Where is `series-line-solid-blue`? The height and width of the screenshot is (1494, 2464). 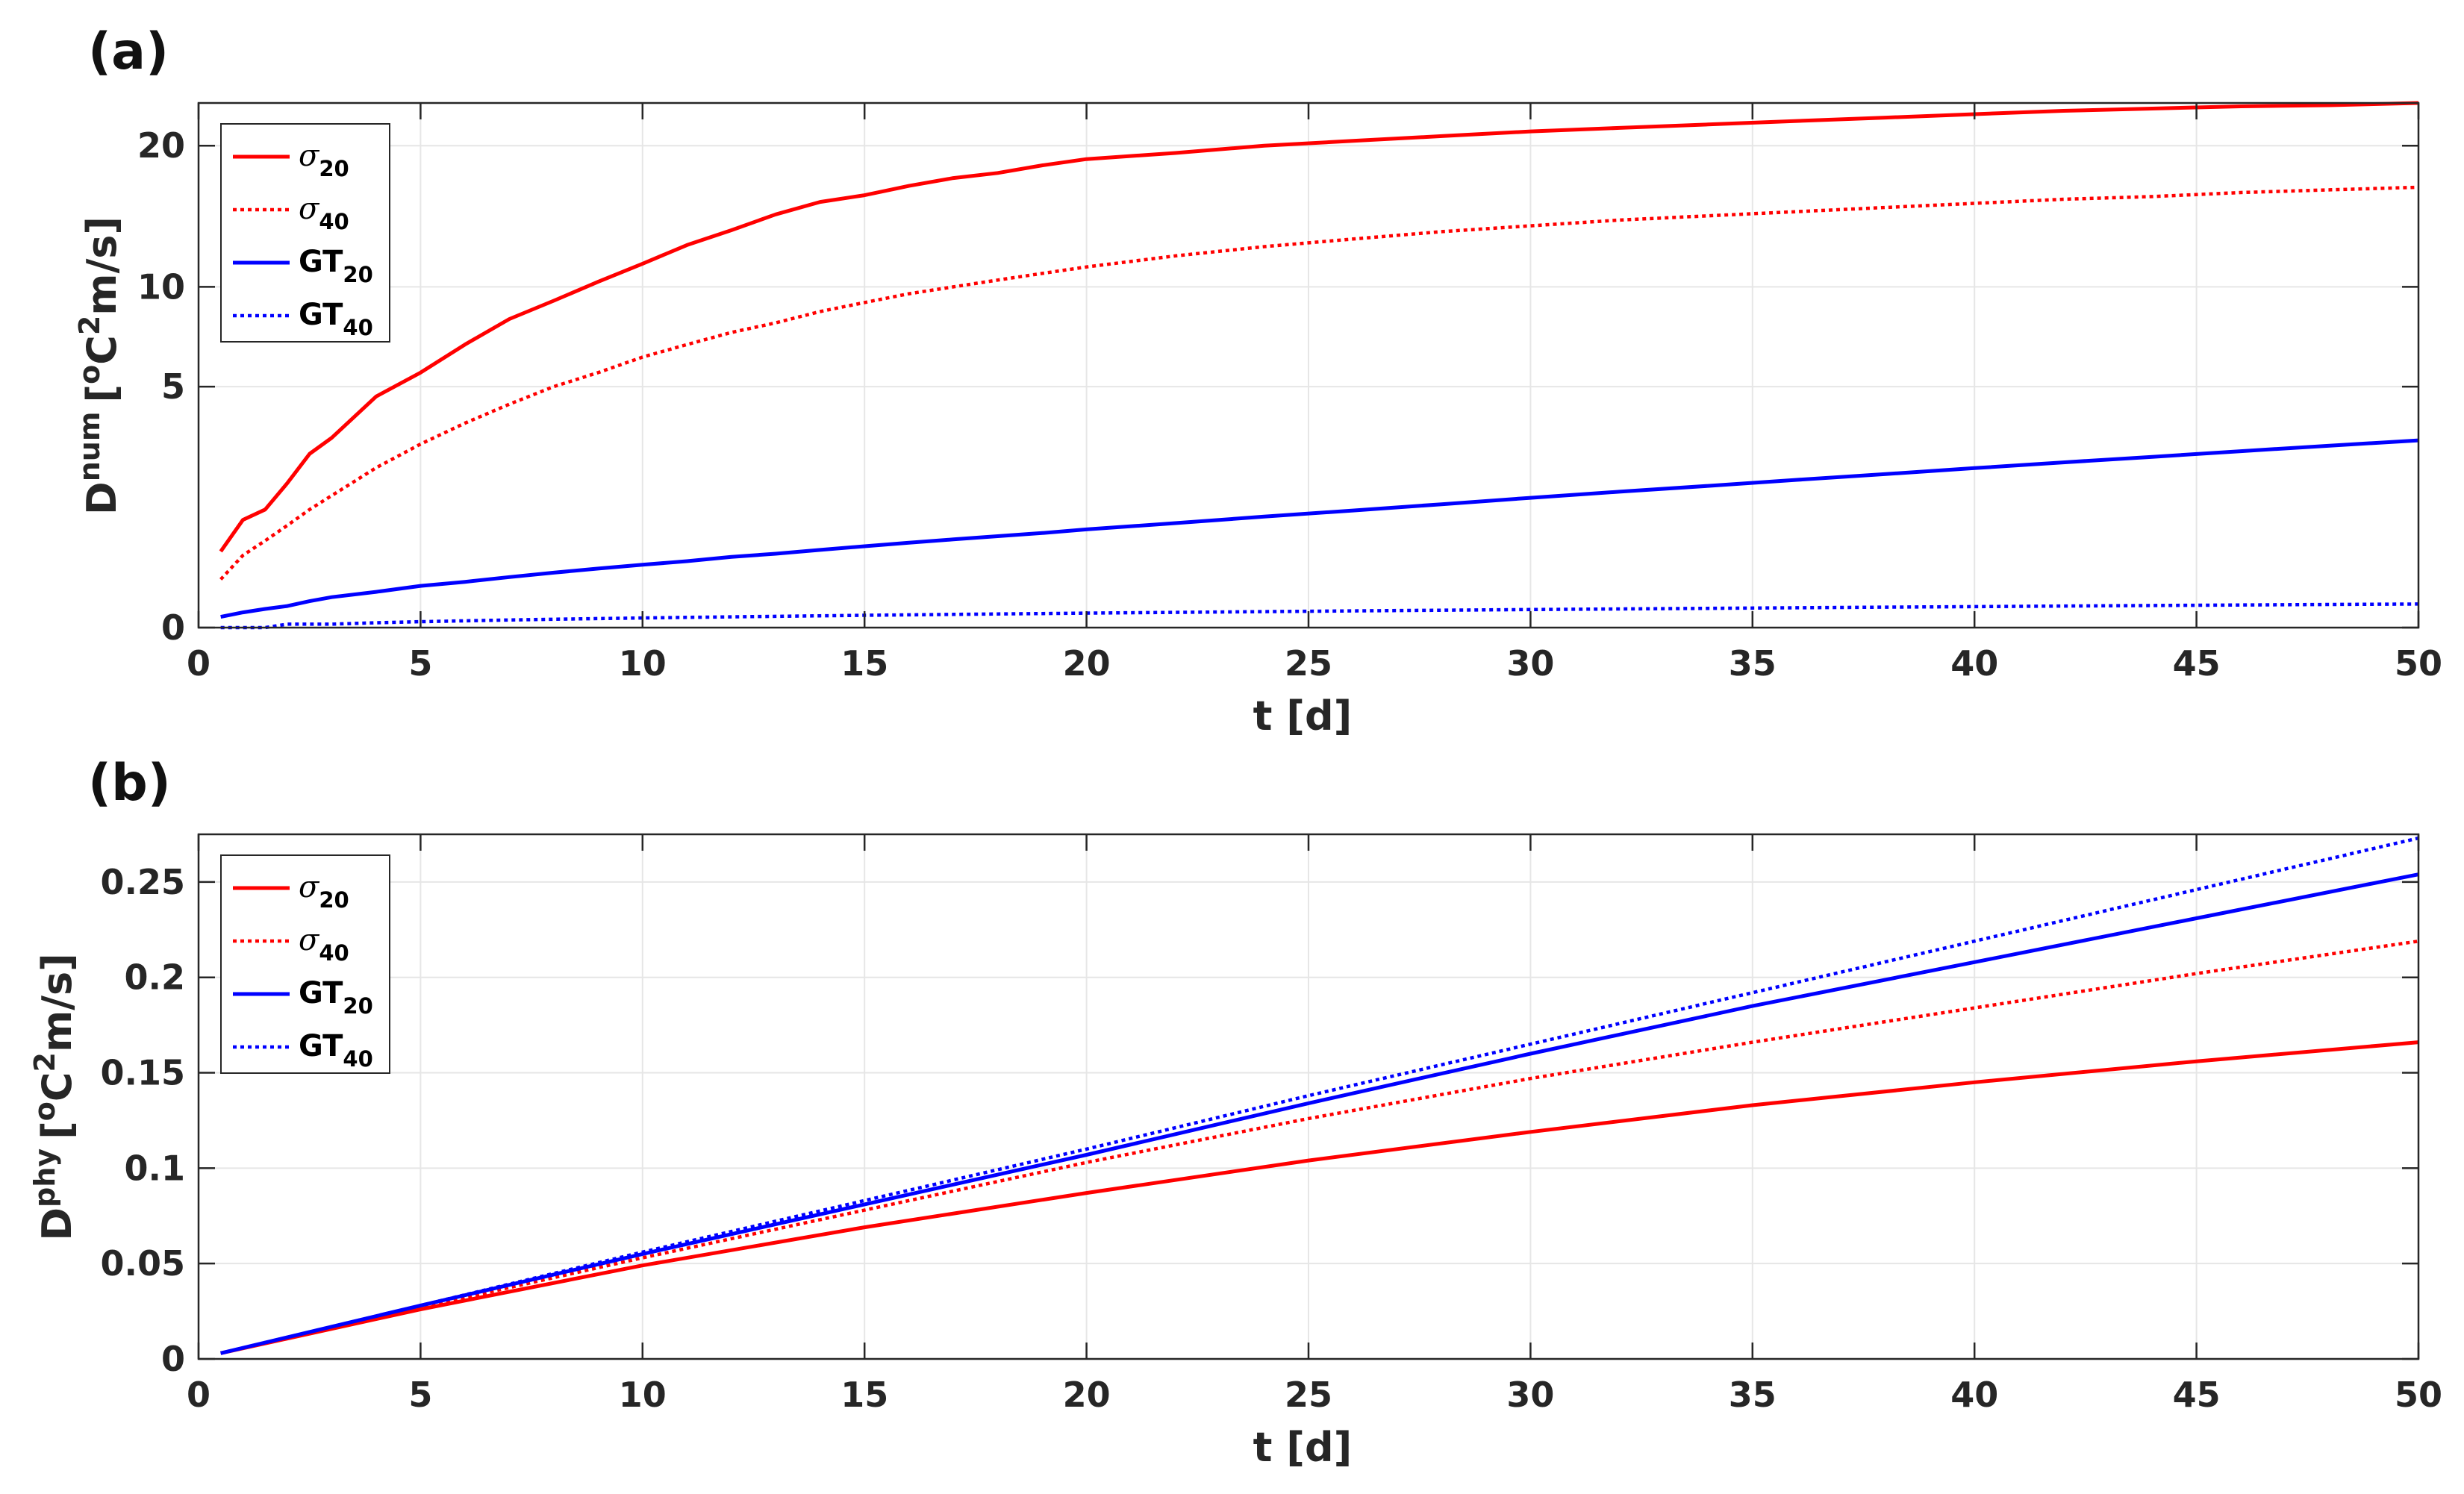
series-line-solid-blue is located at coordinates (1319, 529).